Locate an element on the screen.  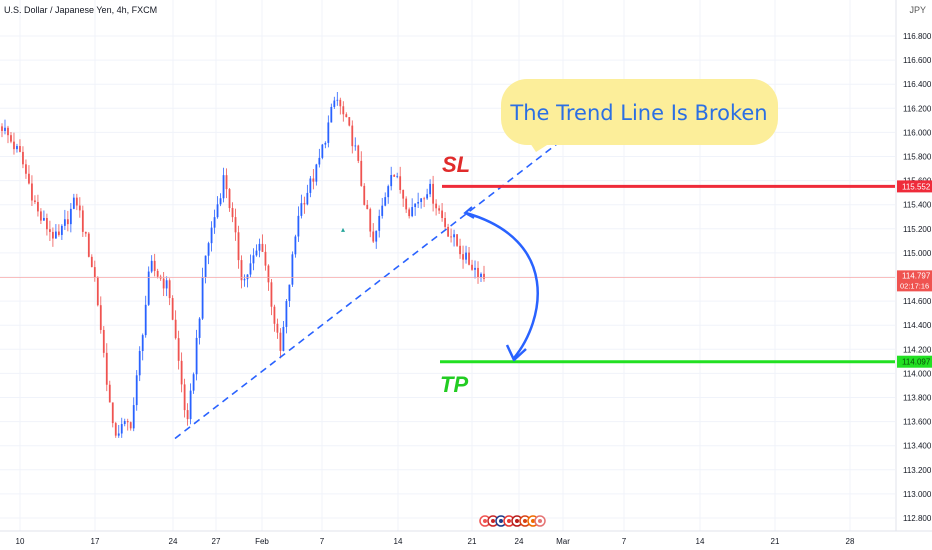
time-tick-label: Mar is located at coordinates (563, 541).